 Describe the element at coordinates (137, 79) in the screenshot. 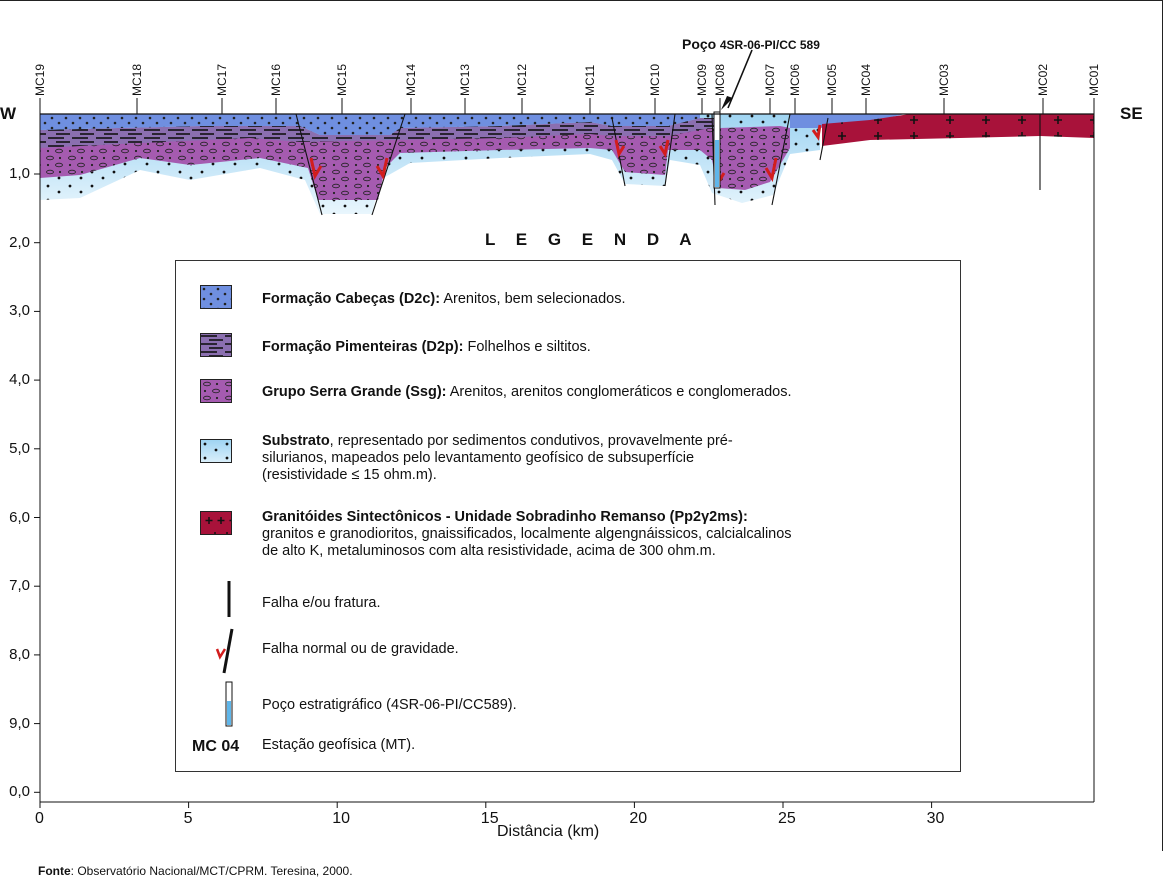

I see `station-label: MC18` at that location.